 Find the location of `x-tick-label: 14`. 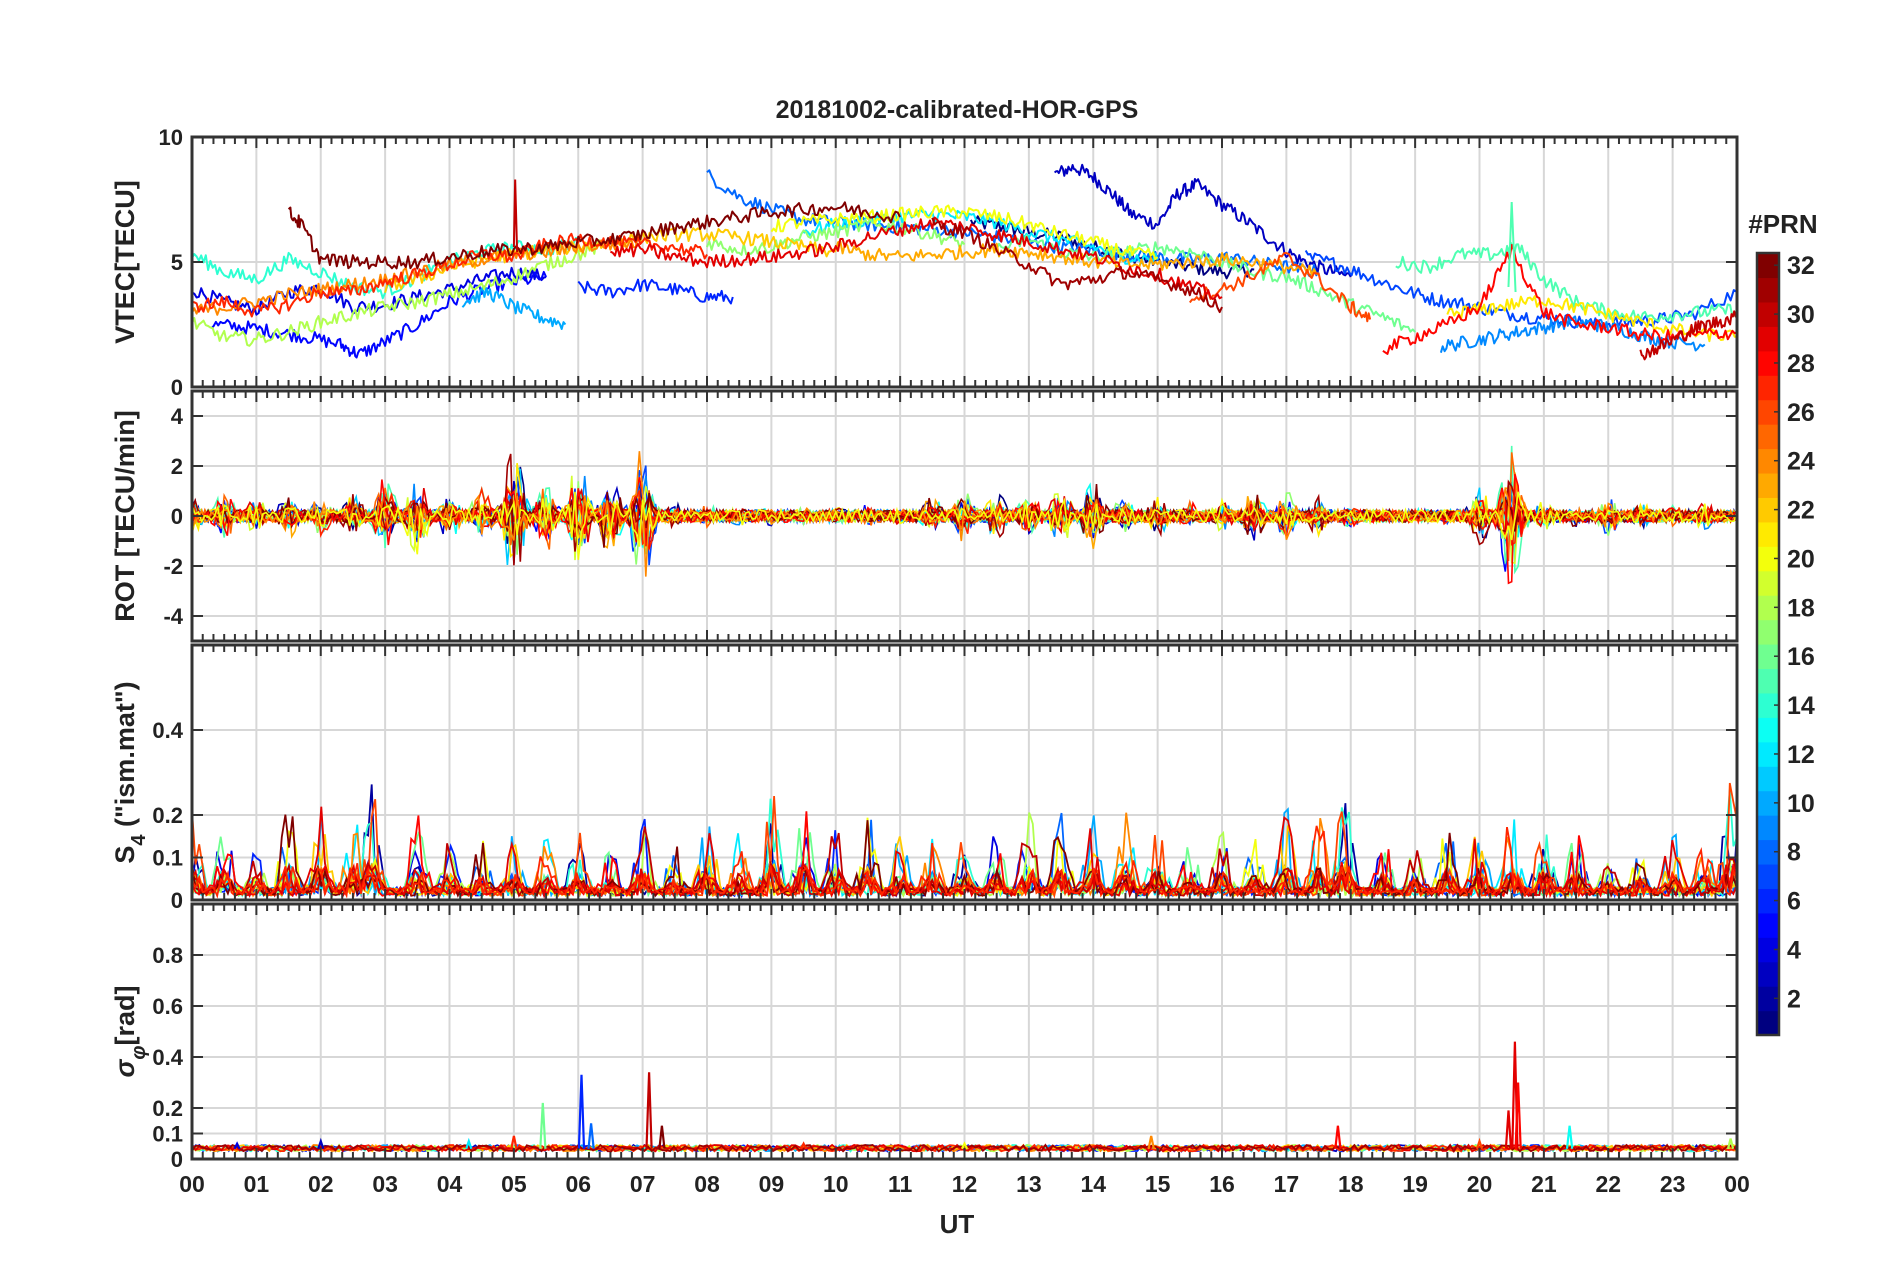

x-tick-label: 14 is located at coordinates (1093, 1184).